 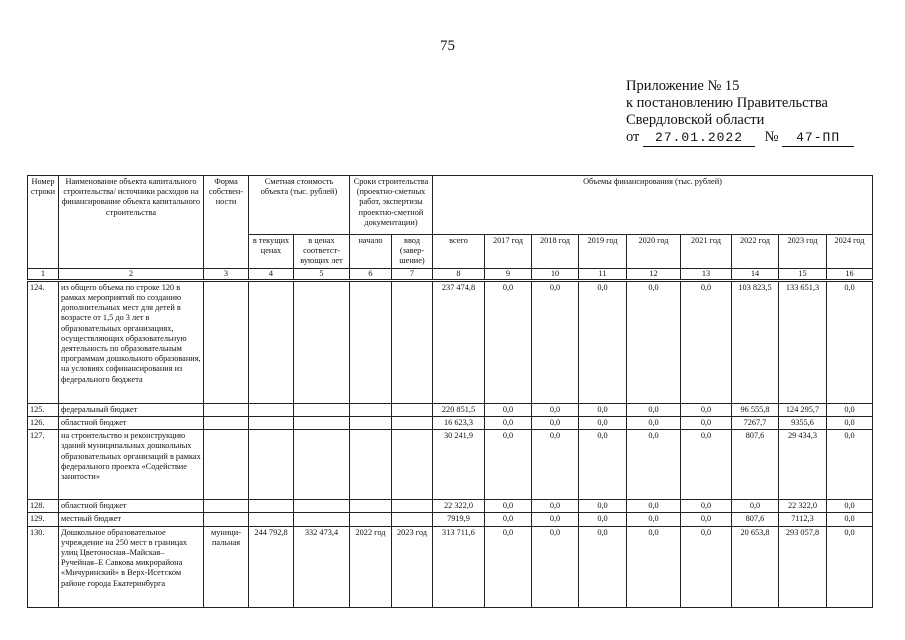 What do you see at coordinates (321, 274) in the screenshot?
I see `column-number: 5` at bounding box center [321, 274].